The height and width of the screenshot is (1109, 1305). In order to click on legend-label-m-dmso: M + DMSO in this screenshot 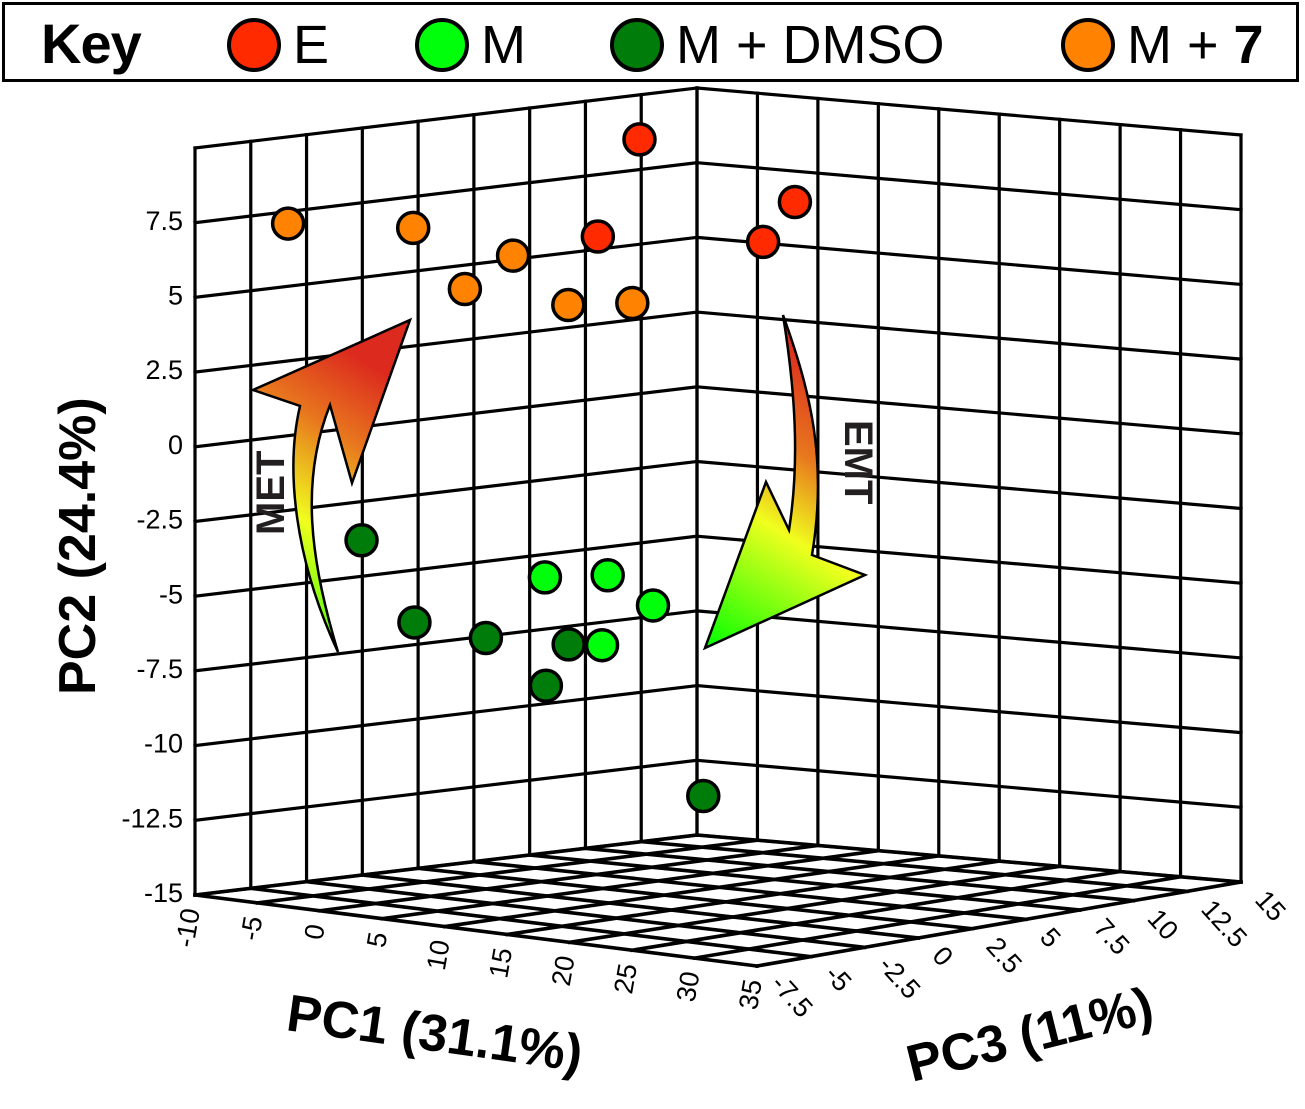, I will do `click(810, 45)`.